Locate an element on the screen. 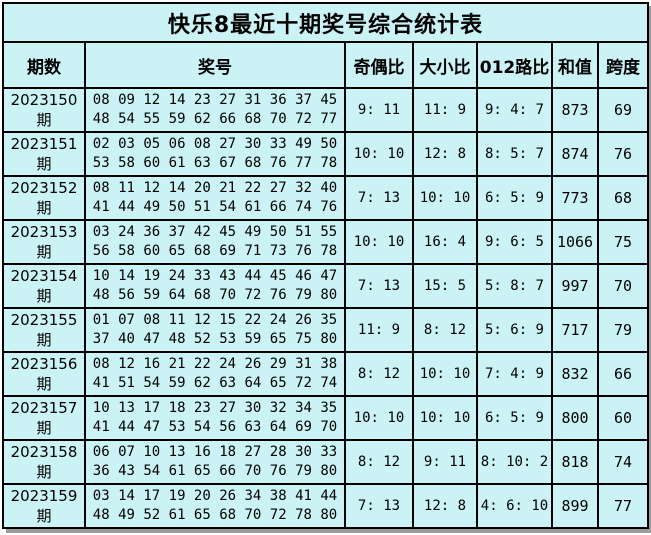 Image resolution: width=651 pixels, height=535 pixels. sum-cell: 873 is located at coordinates (575, 110).